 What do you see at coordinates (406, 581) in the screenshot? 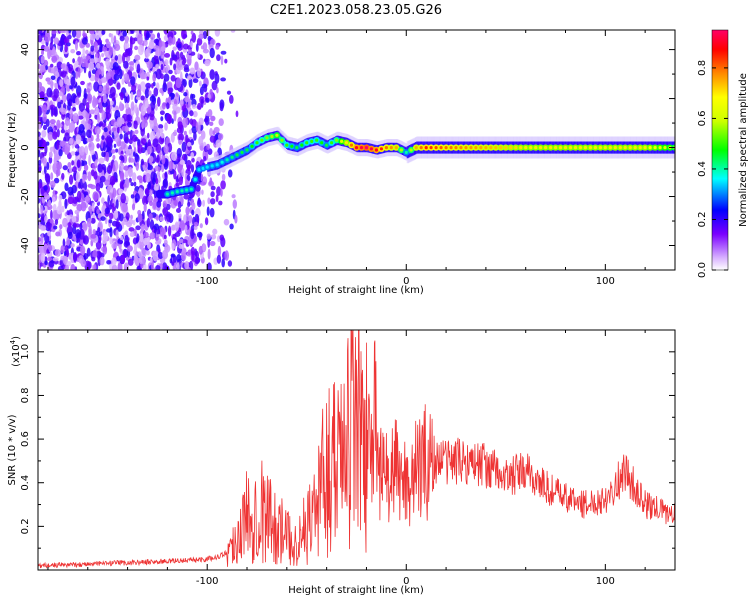
I see `x-tick-label: 0` at bounding box center [406, 581].